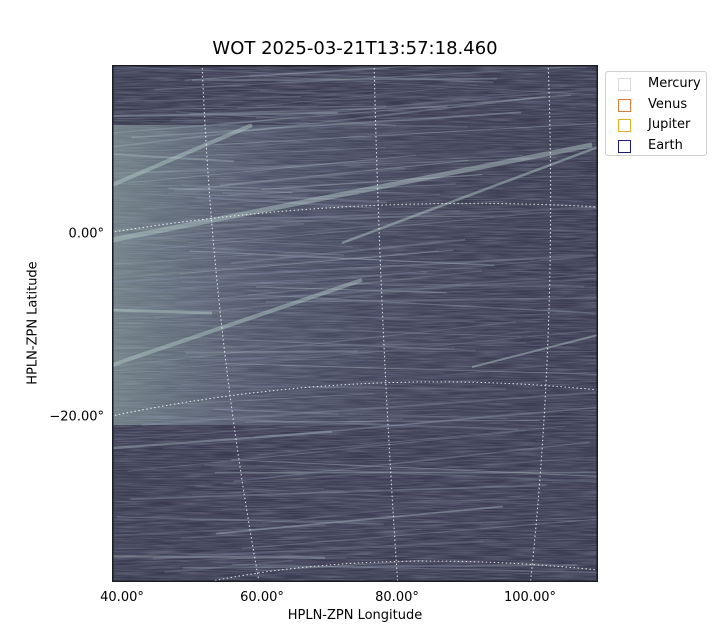 This screenshot has height=640, width=720. I want to click on y-axis-label: HPLN-ZPN Latitude, so click(33, 323).